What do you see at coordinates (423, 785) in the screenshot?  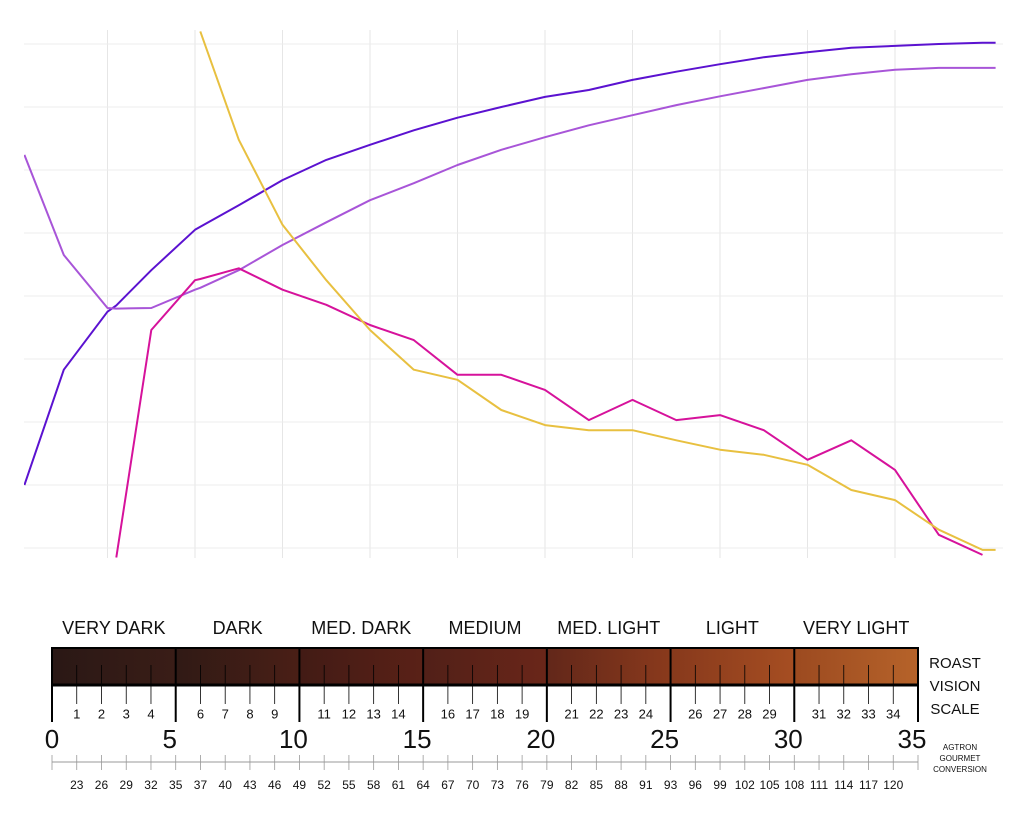 I see `agtron-label: 64` at bounding box center [423, 785].